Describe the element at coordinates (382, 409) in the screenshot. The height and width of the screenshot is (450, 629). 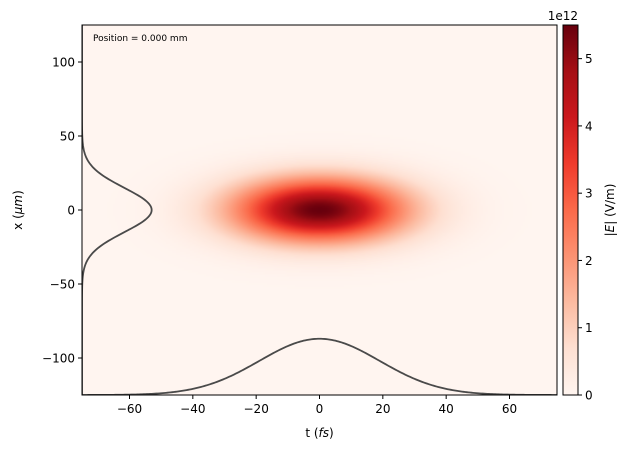
I see `x-tick-label: 20` at that location.